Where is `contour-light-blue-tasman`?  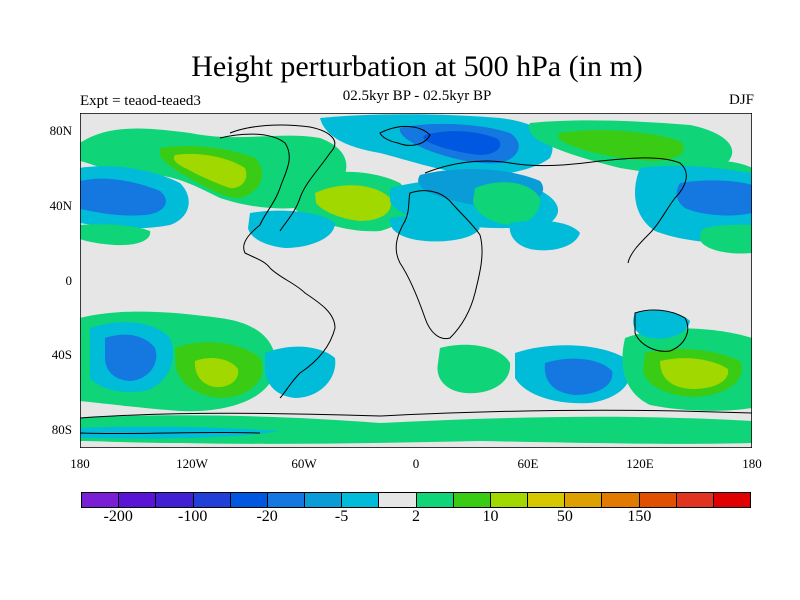 contour-light-blue-tasman is located at coordinates (661, 324).